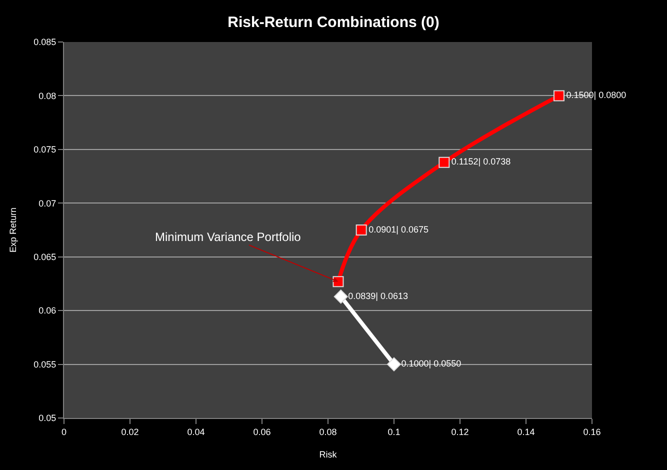 Image resolution: width=667 pixels, height=470 pixels. I want to click on x-axis-title: Risk, so click(328, 455).